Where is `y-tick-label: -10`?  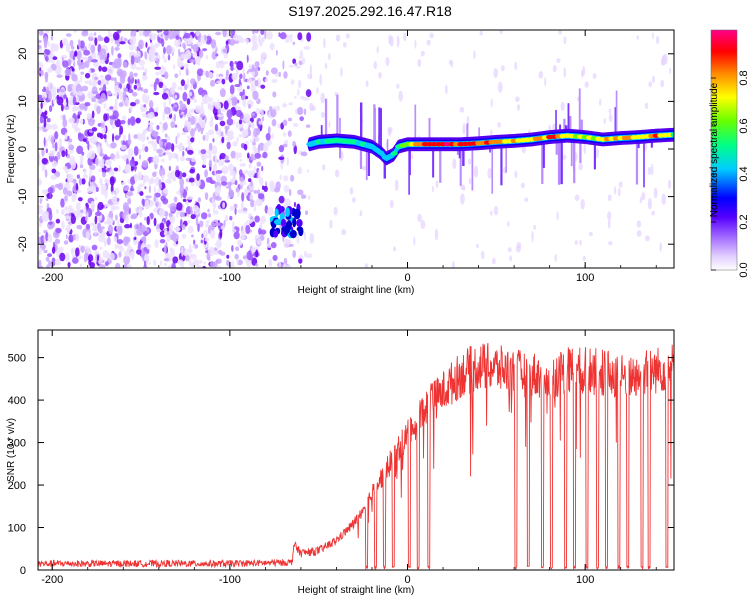
y-tick-label: -10 is located at coordinates (23, 197).